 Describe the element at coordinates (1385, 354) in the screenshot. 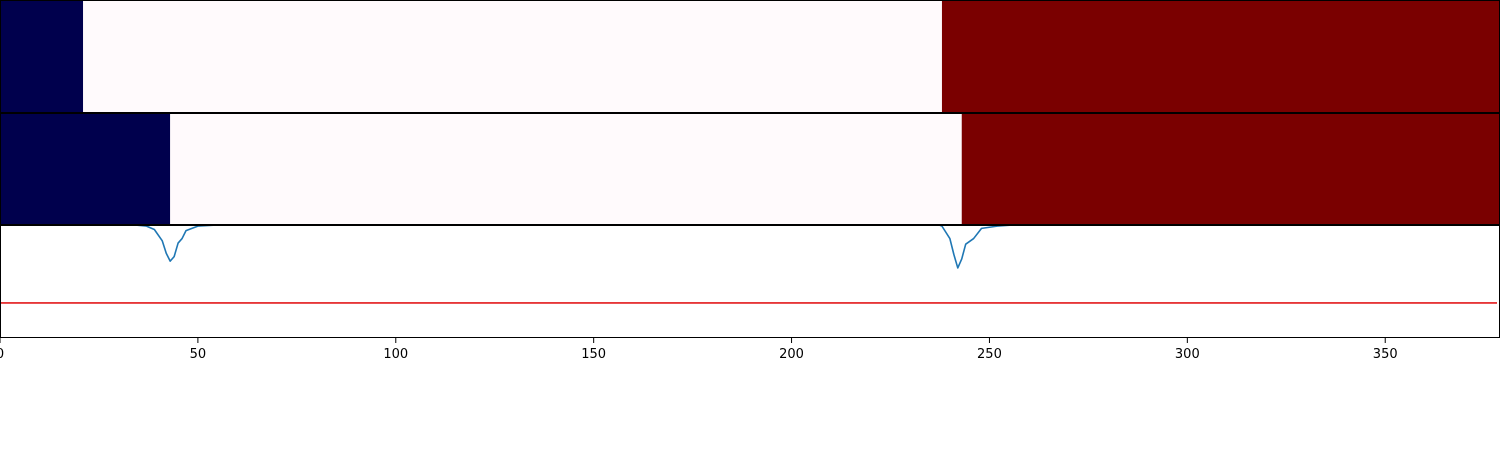

I see `x-tick-label: 350` at that location.